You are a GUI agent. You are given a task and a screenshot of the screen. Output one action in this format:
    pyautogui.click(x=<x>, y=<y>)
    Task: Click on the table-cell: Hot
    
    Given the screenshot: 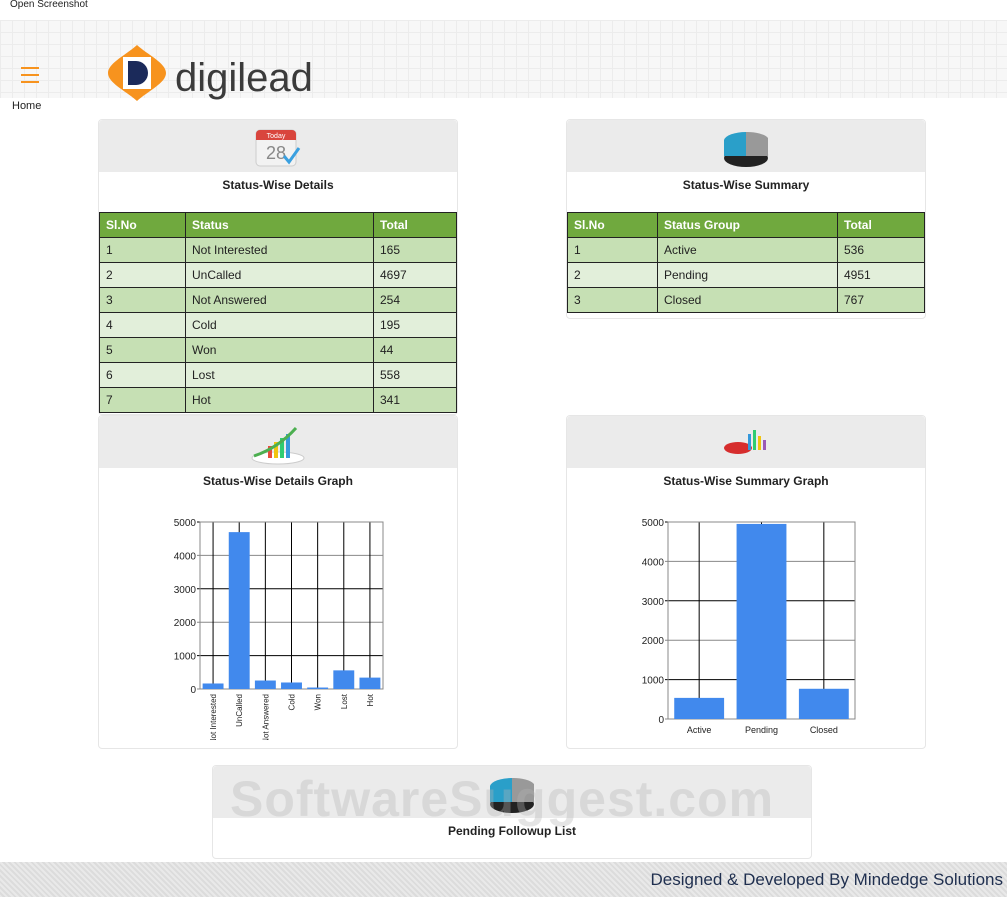 What is the action you would take?
    pyautogui.click(x=279, y=400)
    